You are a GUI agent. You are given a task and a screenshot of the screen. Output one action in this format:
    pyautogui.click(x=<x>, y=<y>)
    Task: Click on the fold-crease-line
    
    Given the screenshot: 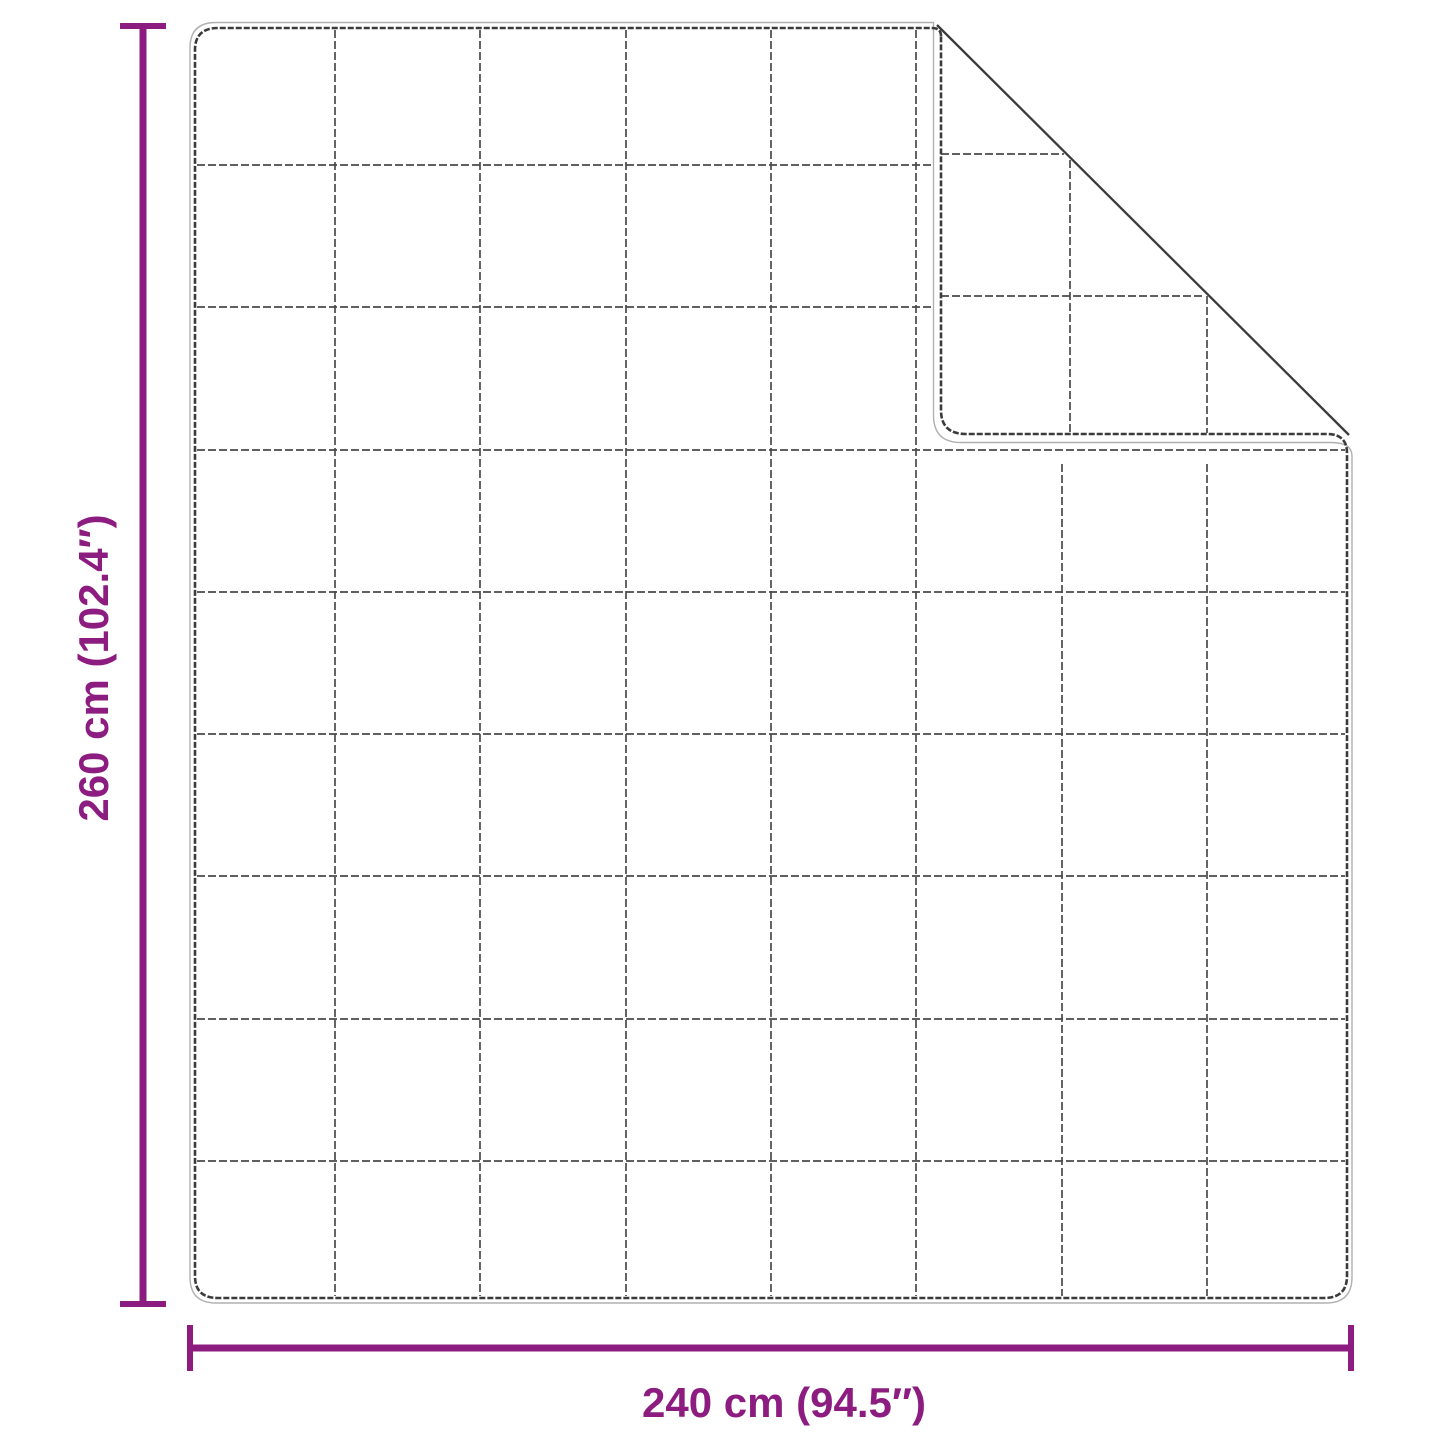 What is the action you would take?
    pyautogui.click(x=1143, y=230)
    